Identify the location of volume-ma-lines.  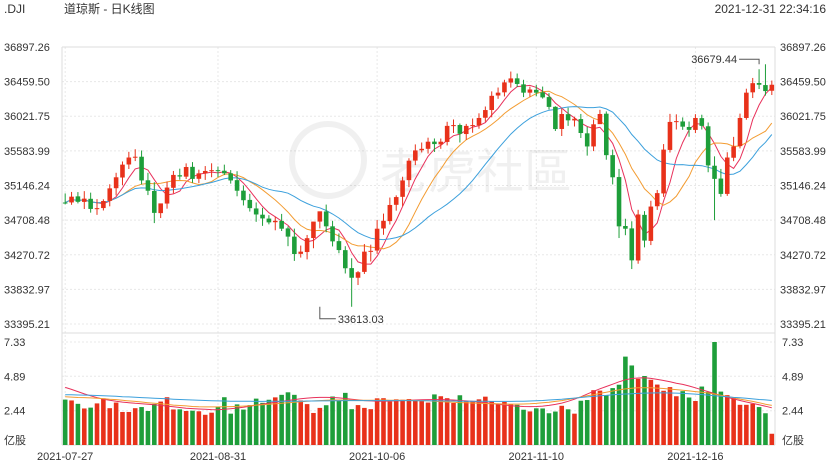
(418, 394).